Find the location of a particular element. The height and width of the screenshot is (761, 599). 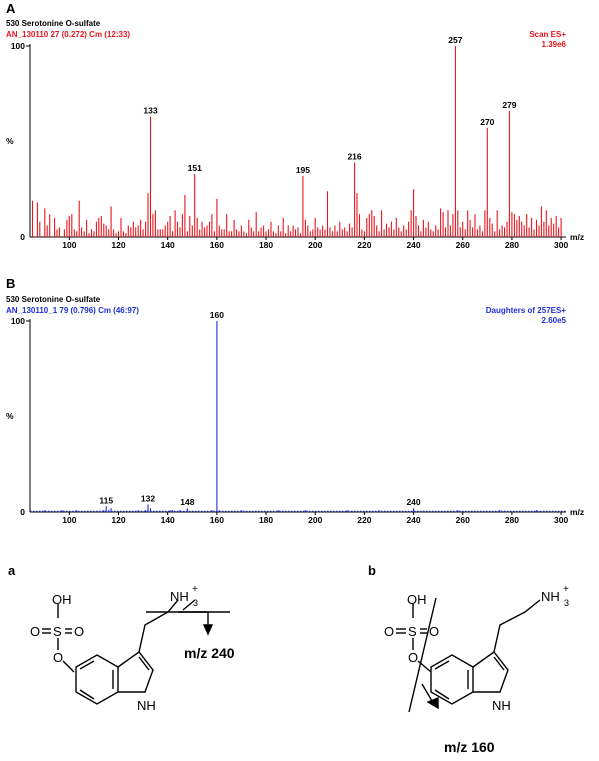

panel-b-peak-labels: 115 132 148 160 240 is located at coordinates (260, 408).